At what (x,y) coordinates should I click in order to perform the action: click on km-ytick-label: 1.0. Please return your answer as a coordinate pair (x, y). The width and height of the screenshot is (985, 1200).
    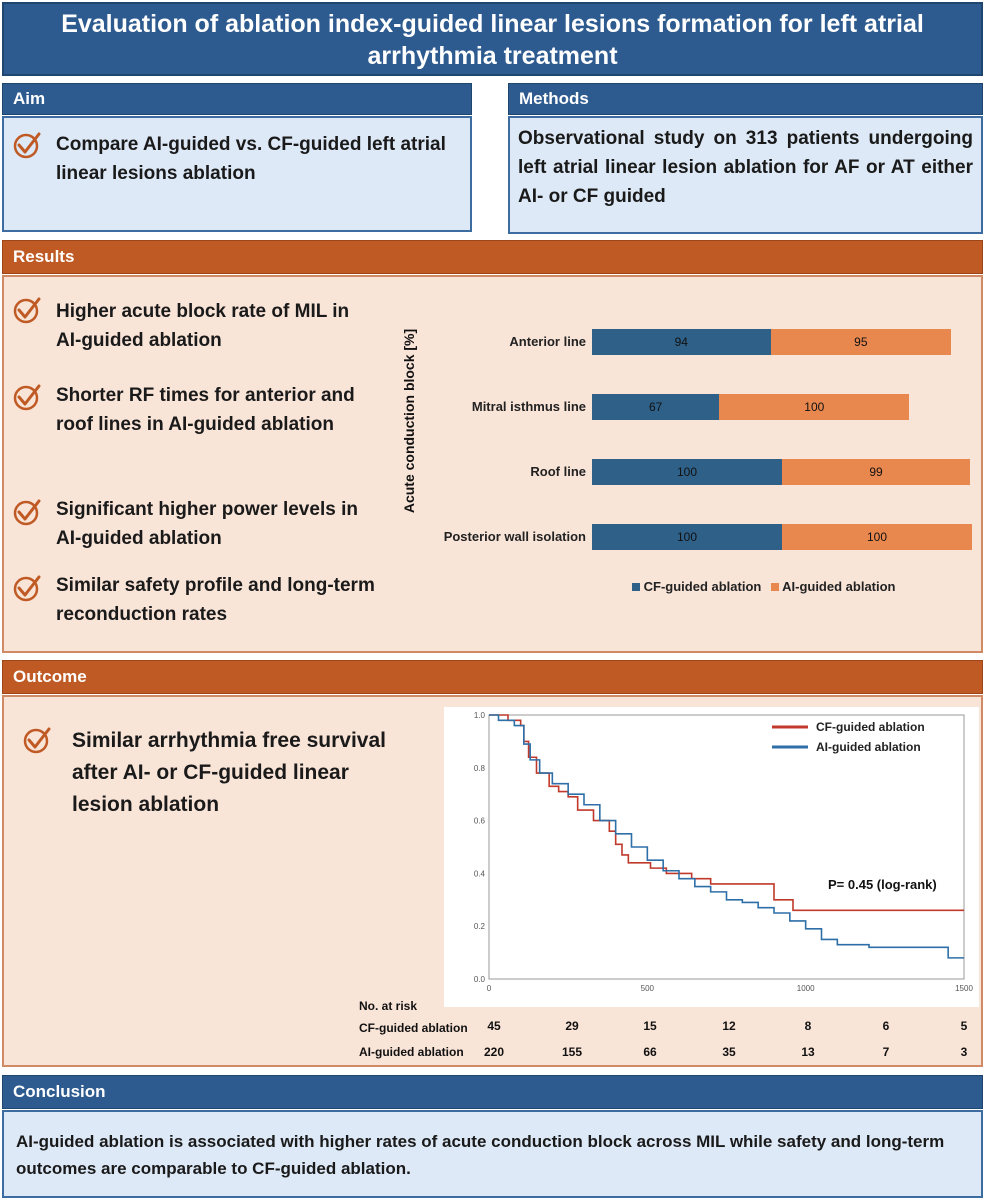
    Looking at the image, I should click on (480, 715).